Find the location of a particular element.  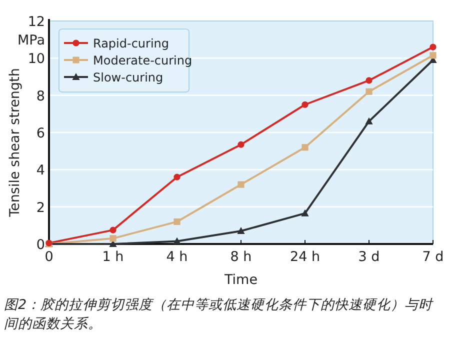

legend-label: Rapid-curing is located at coordinates (131, 43).